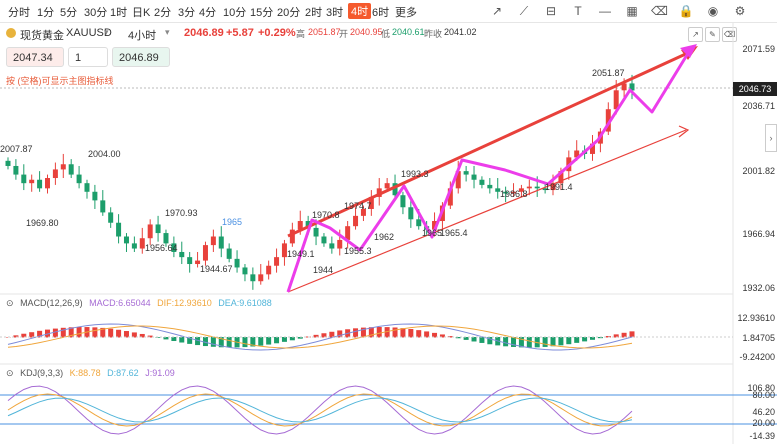 This screenshot has height=444, width=777. Describe the element at coordinates (758, 106) in the screenshot. I see `price-axis-tick: 2036.71` at that location.